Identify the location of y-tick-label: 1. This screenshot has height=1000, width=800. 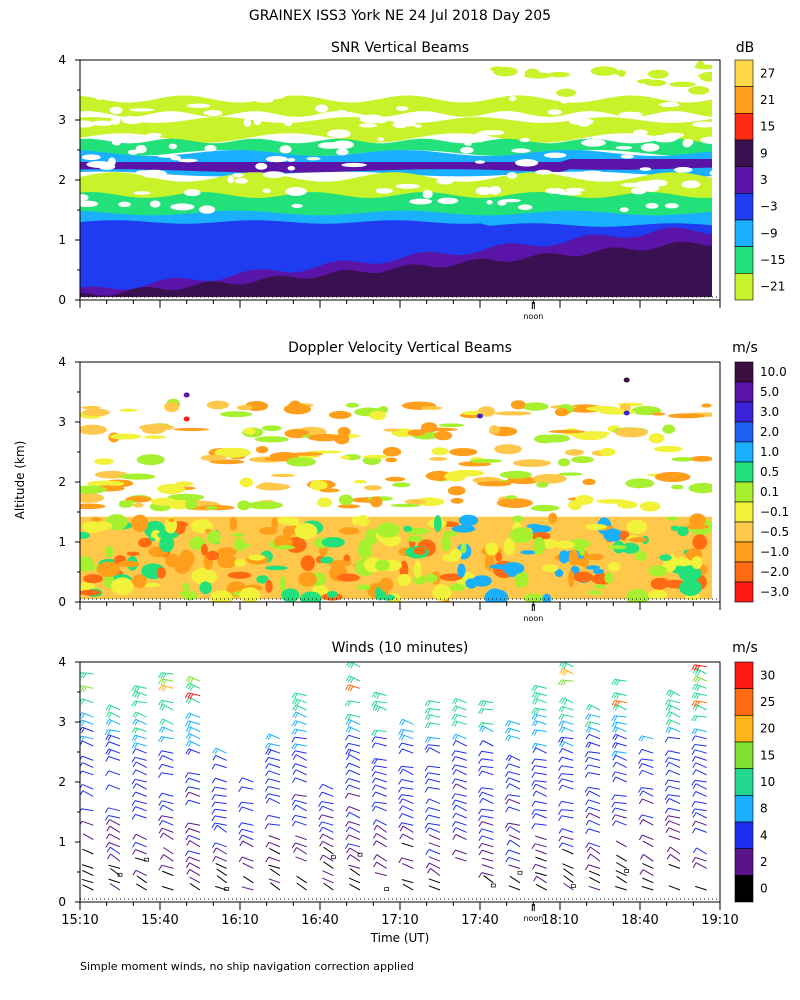
(62, 240).